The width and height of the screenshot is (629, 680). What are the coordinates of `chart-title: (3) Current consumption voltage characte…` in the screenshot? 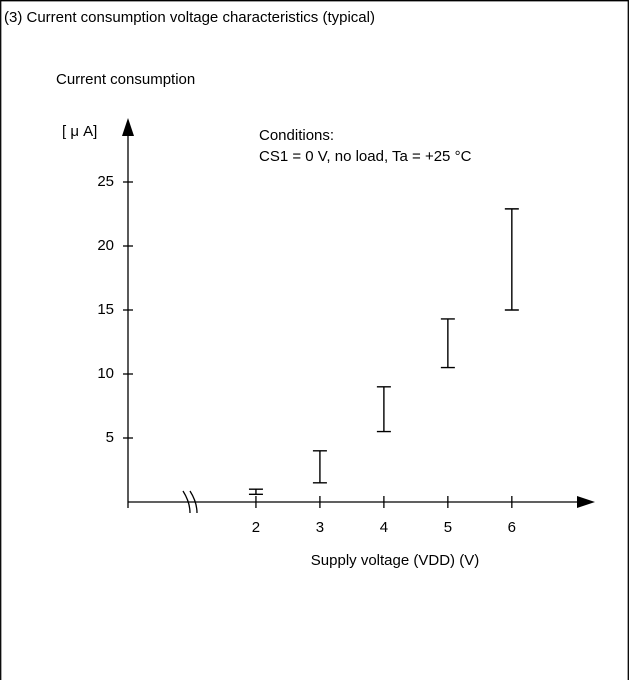 It's located at (189, 17).